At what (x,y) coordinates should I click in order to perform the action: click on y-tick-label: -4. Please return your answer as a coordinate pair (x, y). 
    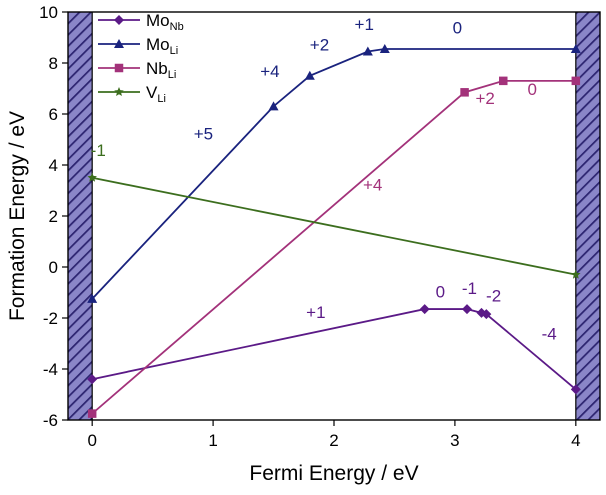
    Looking at the image, I should click on (50, 369).